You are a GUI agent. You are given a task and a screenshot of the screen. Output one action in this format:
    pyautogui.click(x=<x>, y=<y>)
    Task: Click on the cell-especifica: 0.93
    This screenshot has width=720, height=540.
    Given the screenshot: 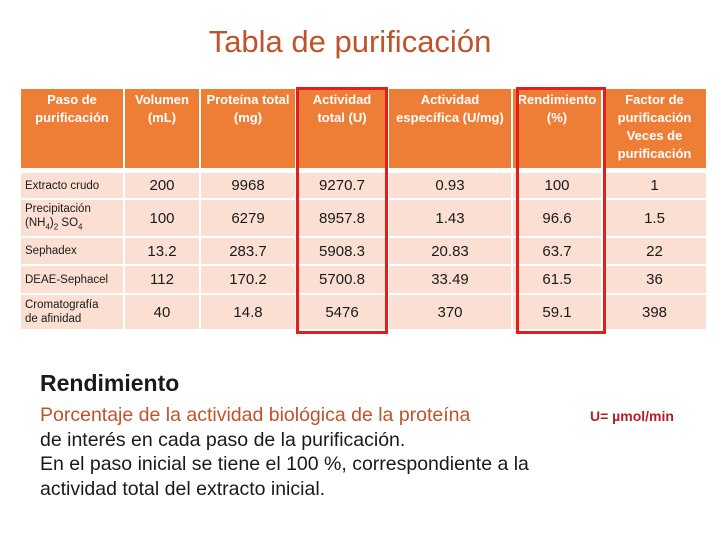 What is the action you would take?
    pyautogui.click(x=450, y=183)
    